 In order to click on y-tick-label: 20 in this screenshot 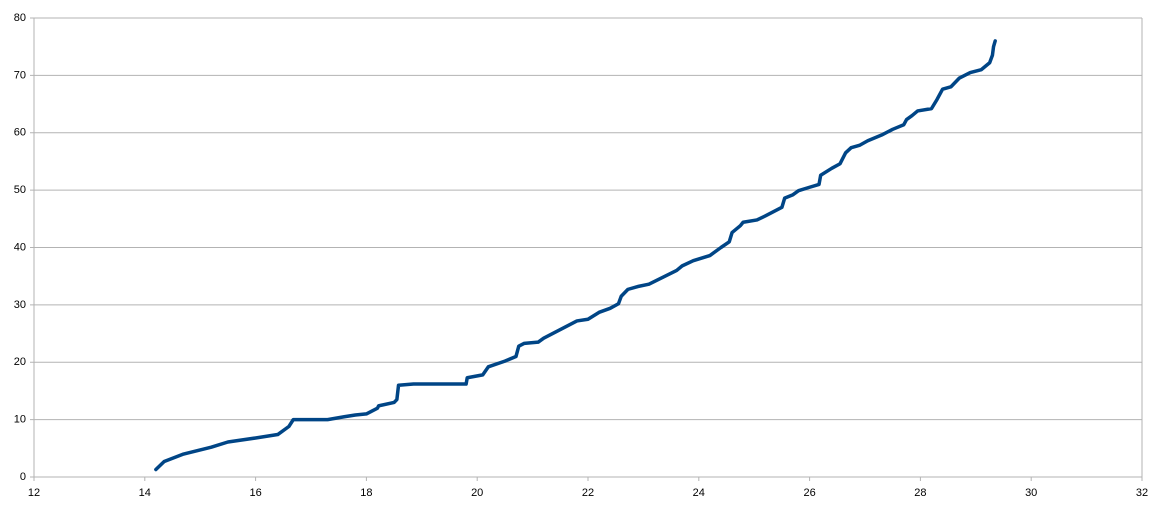, I will do `click(20, 362)`.